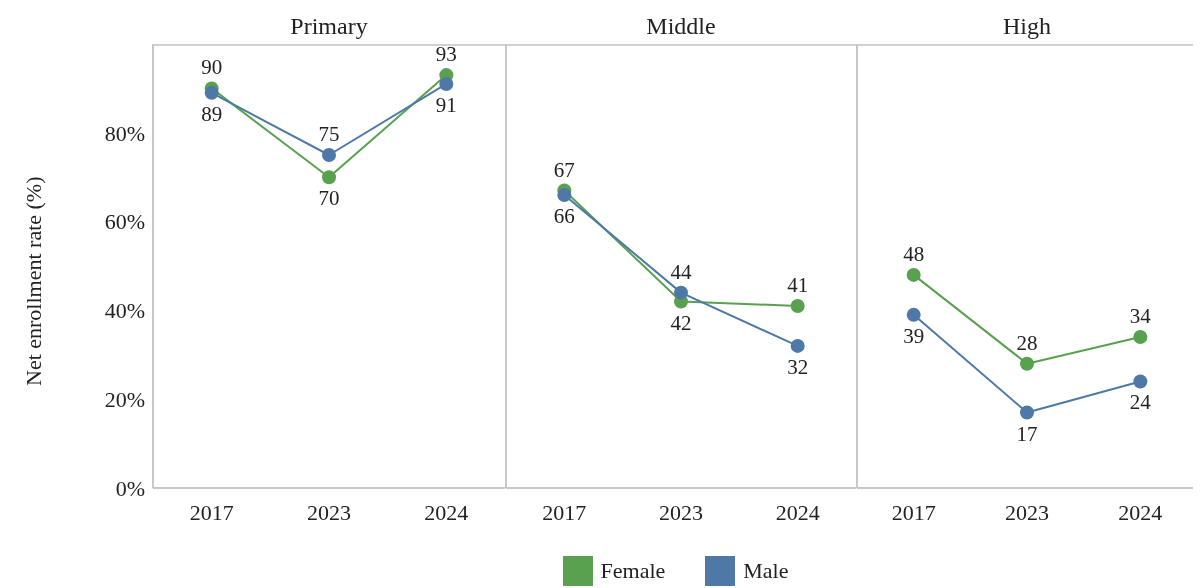 This screenshot has width=1201, height=588. What do you see at coordinates (681, 26) in the screenshot?
I see `chart-title: Middle` at bounding box center [681, 26].